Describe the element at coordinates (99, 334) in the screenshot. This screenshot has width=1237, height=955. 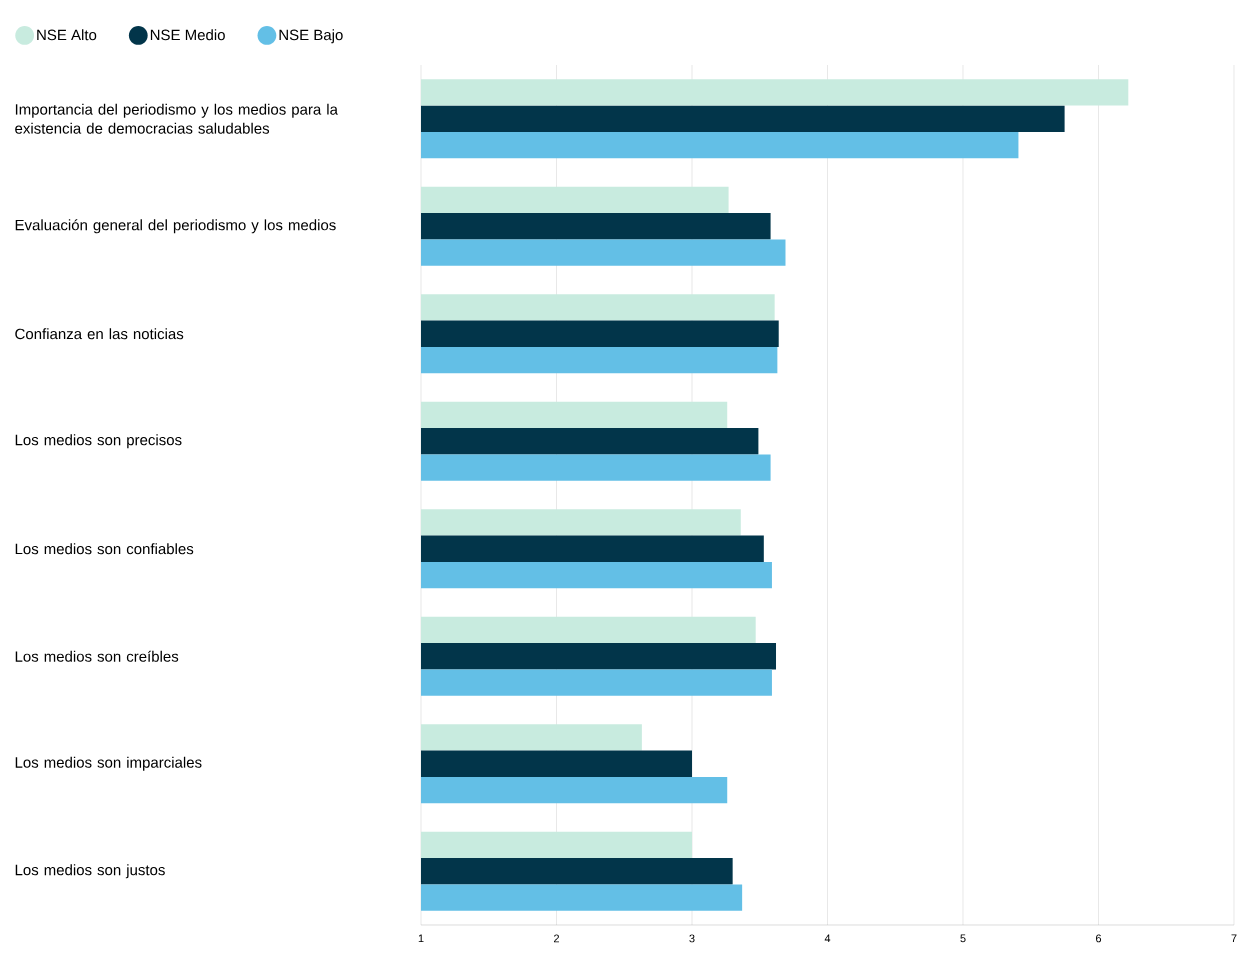
I see `y-tick-label: Confianza en las noticias` at that location.